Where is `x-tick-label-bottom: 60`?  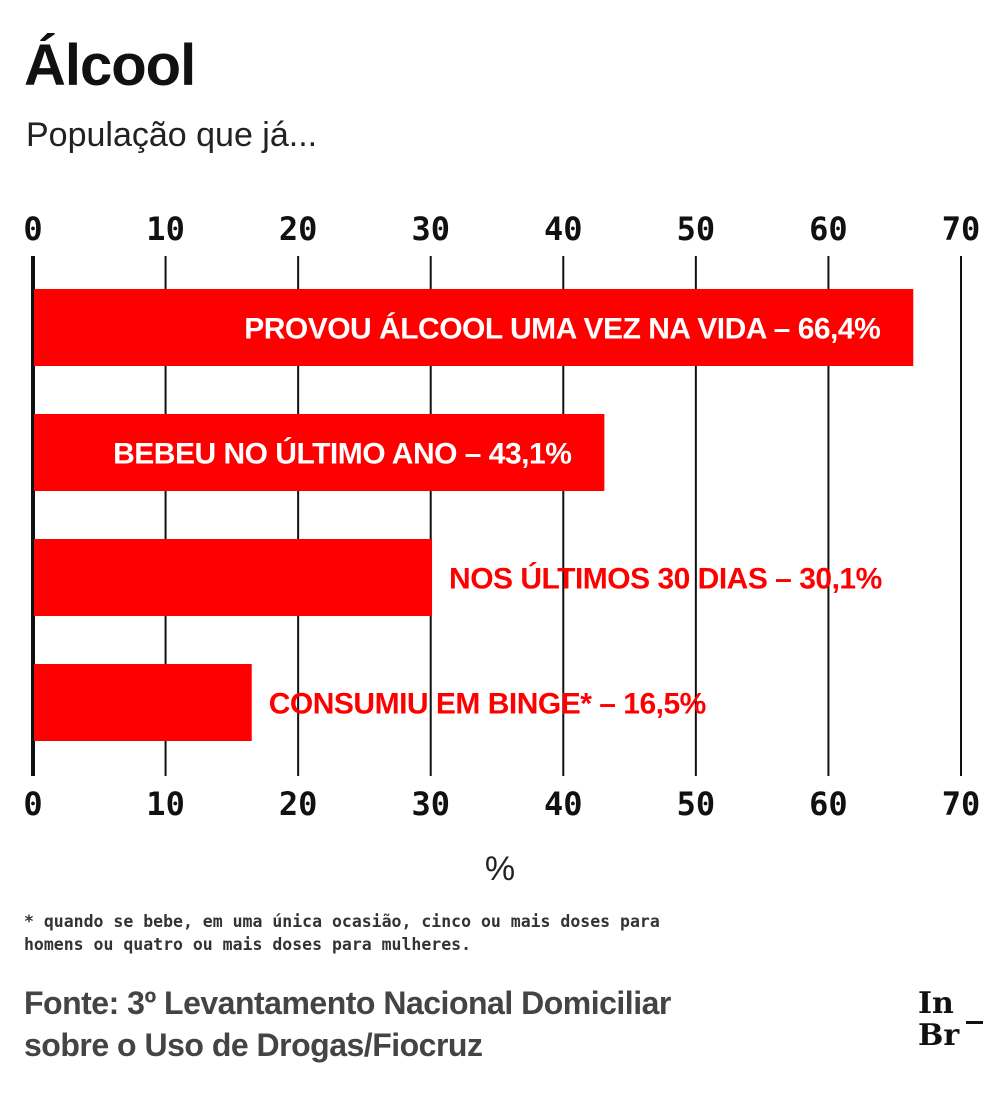
x-tick-label-bottom: 60 is located at coordinates (828, 804).